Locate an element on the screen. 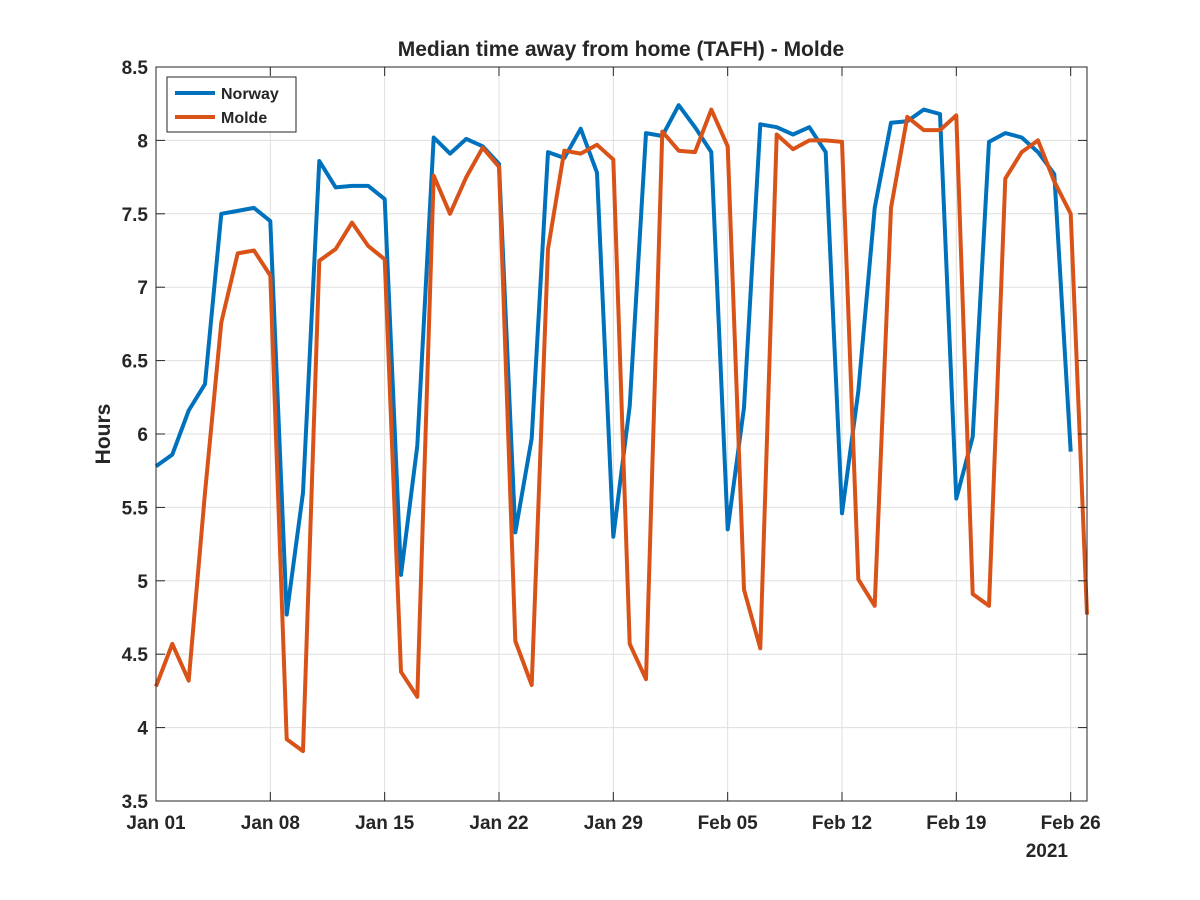 This screenshot has width=1200, height=900. x-tick-label: Feb 26 is located at coordinates (1071, 823).